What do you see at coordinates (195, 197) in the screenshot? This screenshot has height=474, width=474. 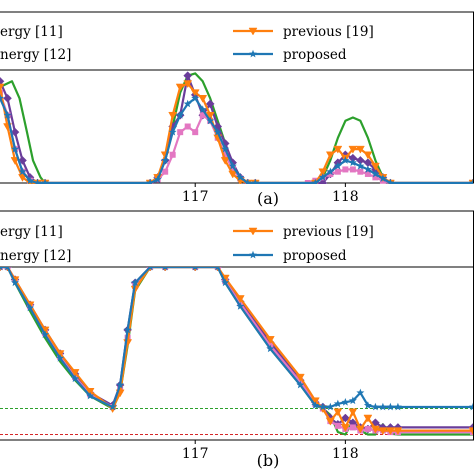 I see `x-tick-label: 117` at bounding box center [195, 197].